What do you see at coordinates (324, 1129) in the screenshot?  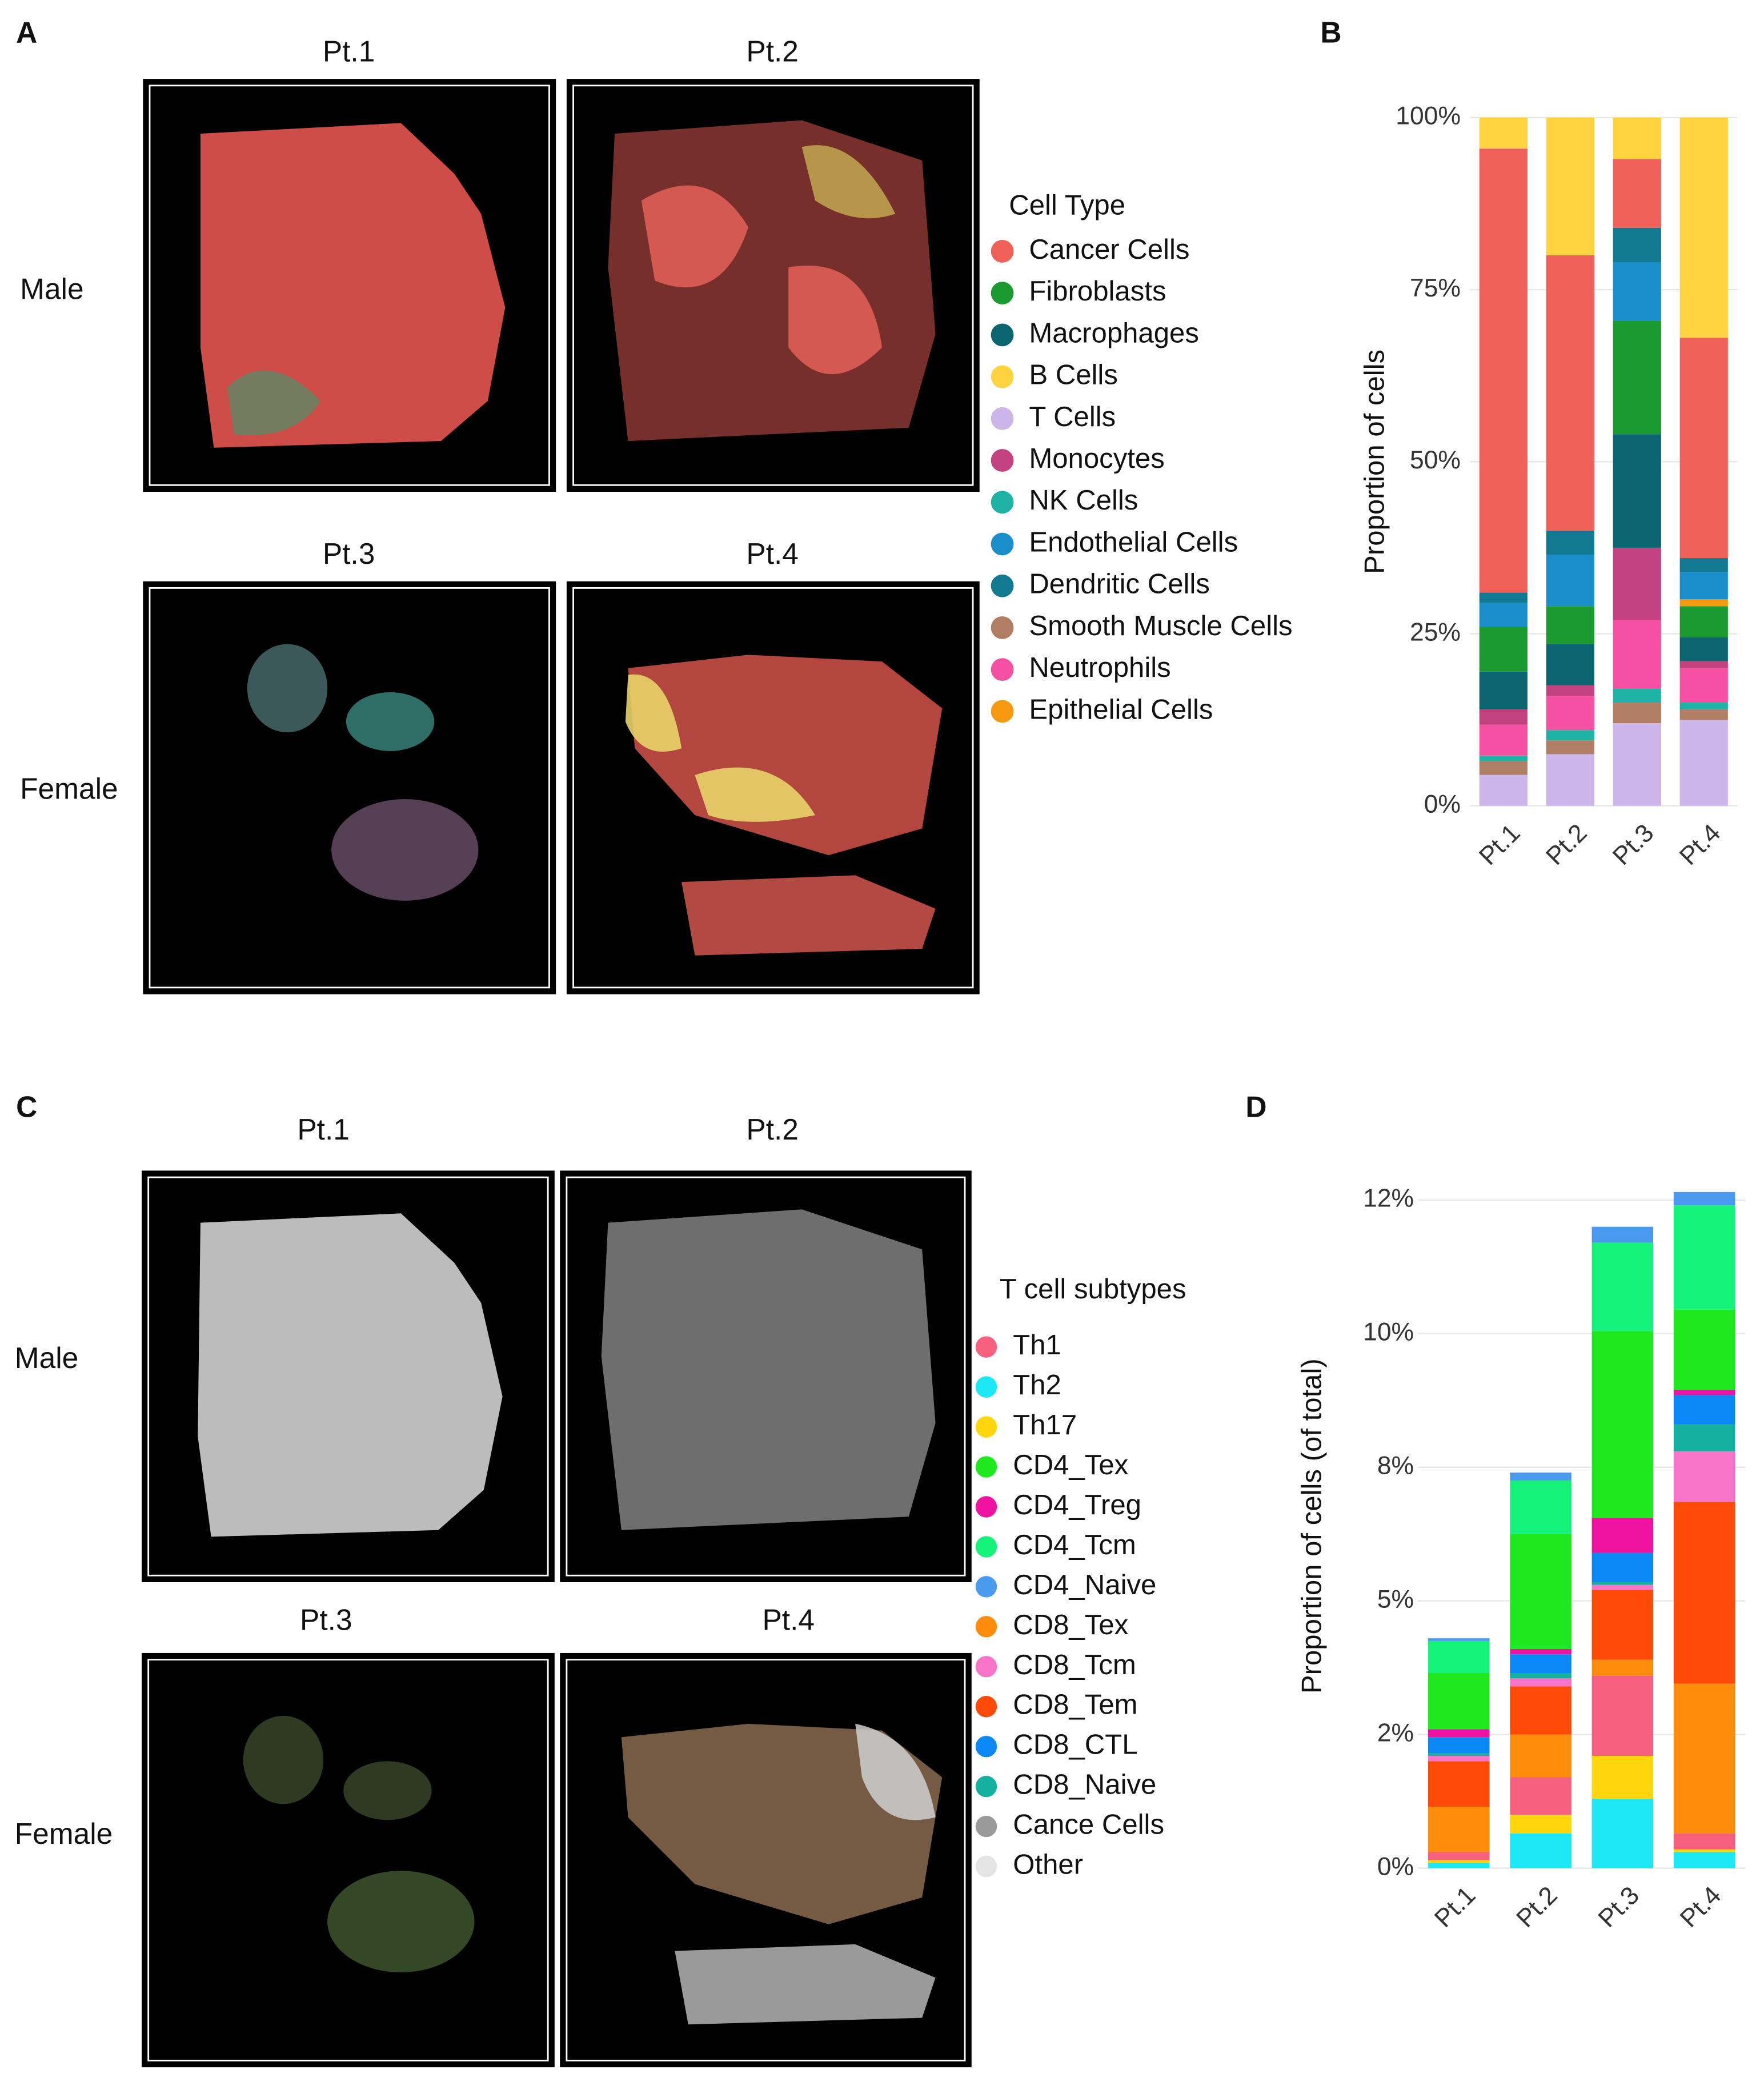 I see `image-title: Pt.1` at bounding box center [324, 1129].